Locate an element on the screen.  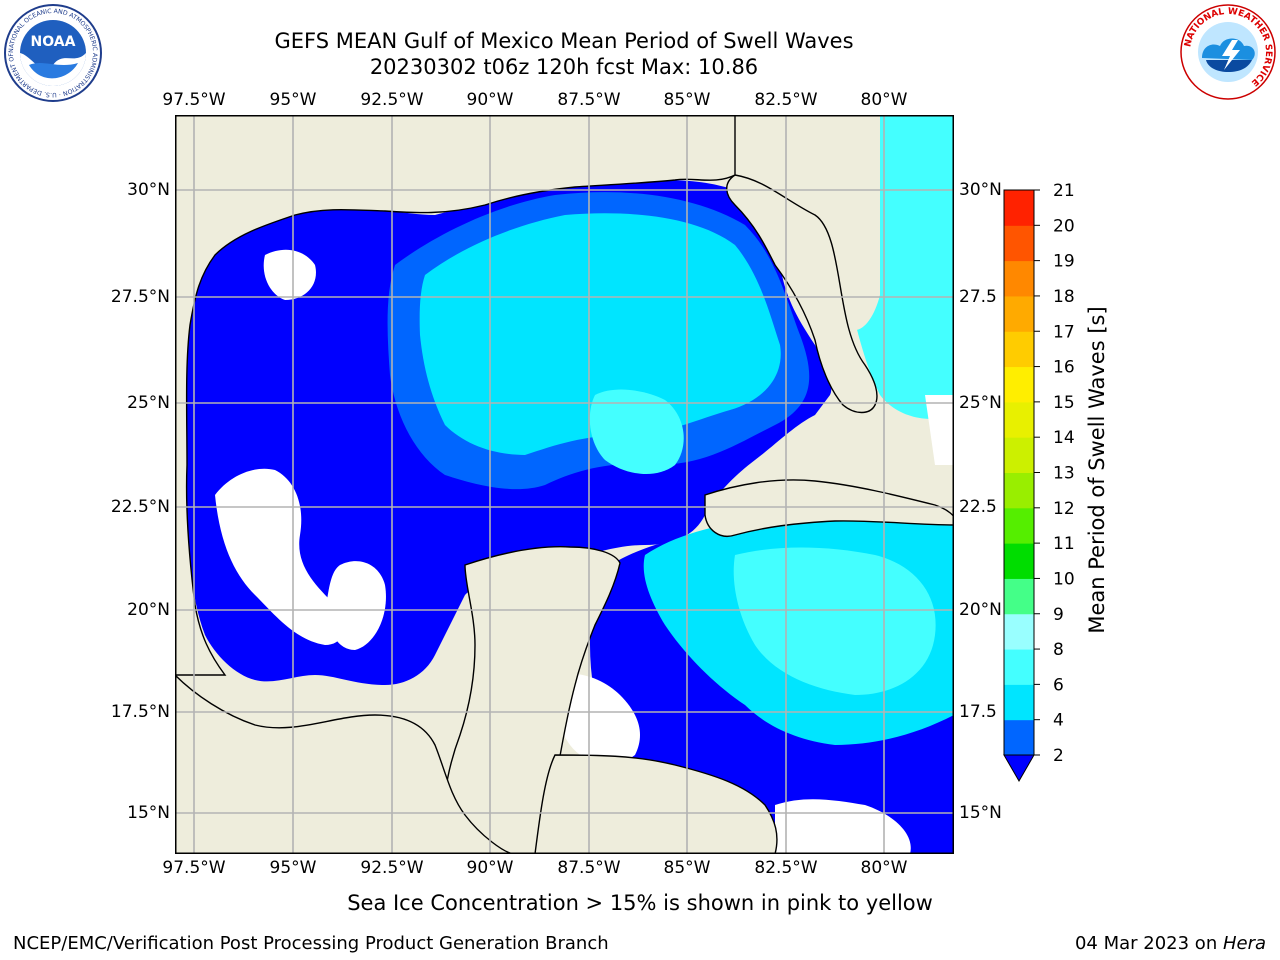
lon-label-bottom: 82.5°W is located at coordinates (786, 868).